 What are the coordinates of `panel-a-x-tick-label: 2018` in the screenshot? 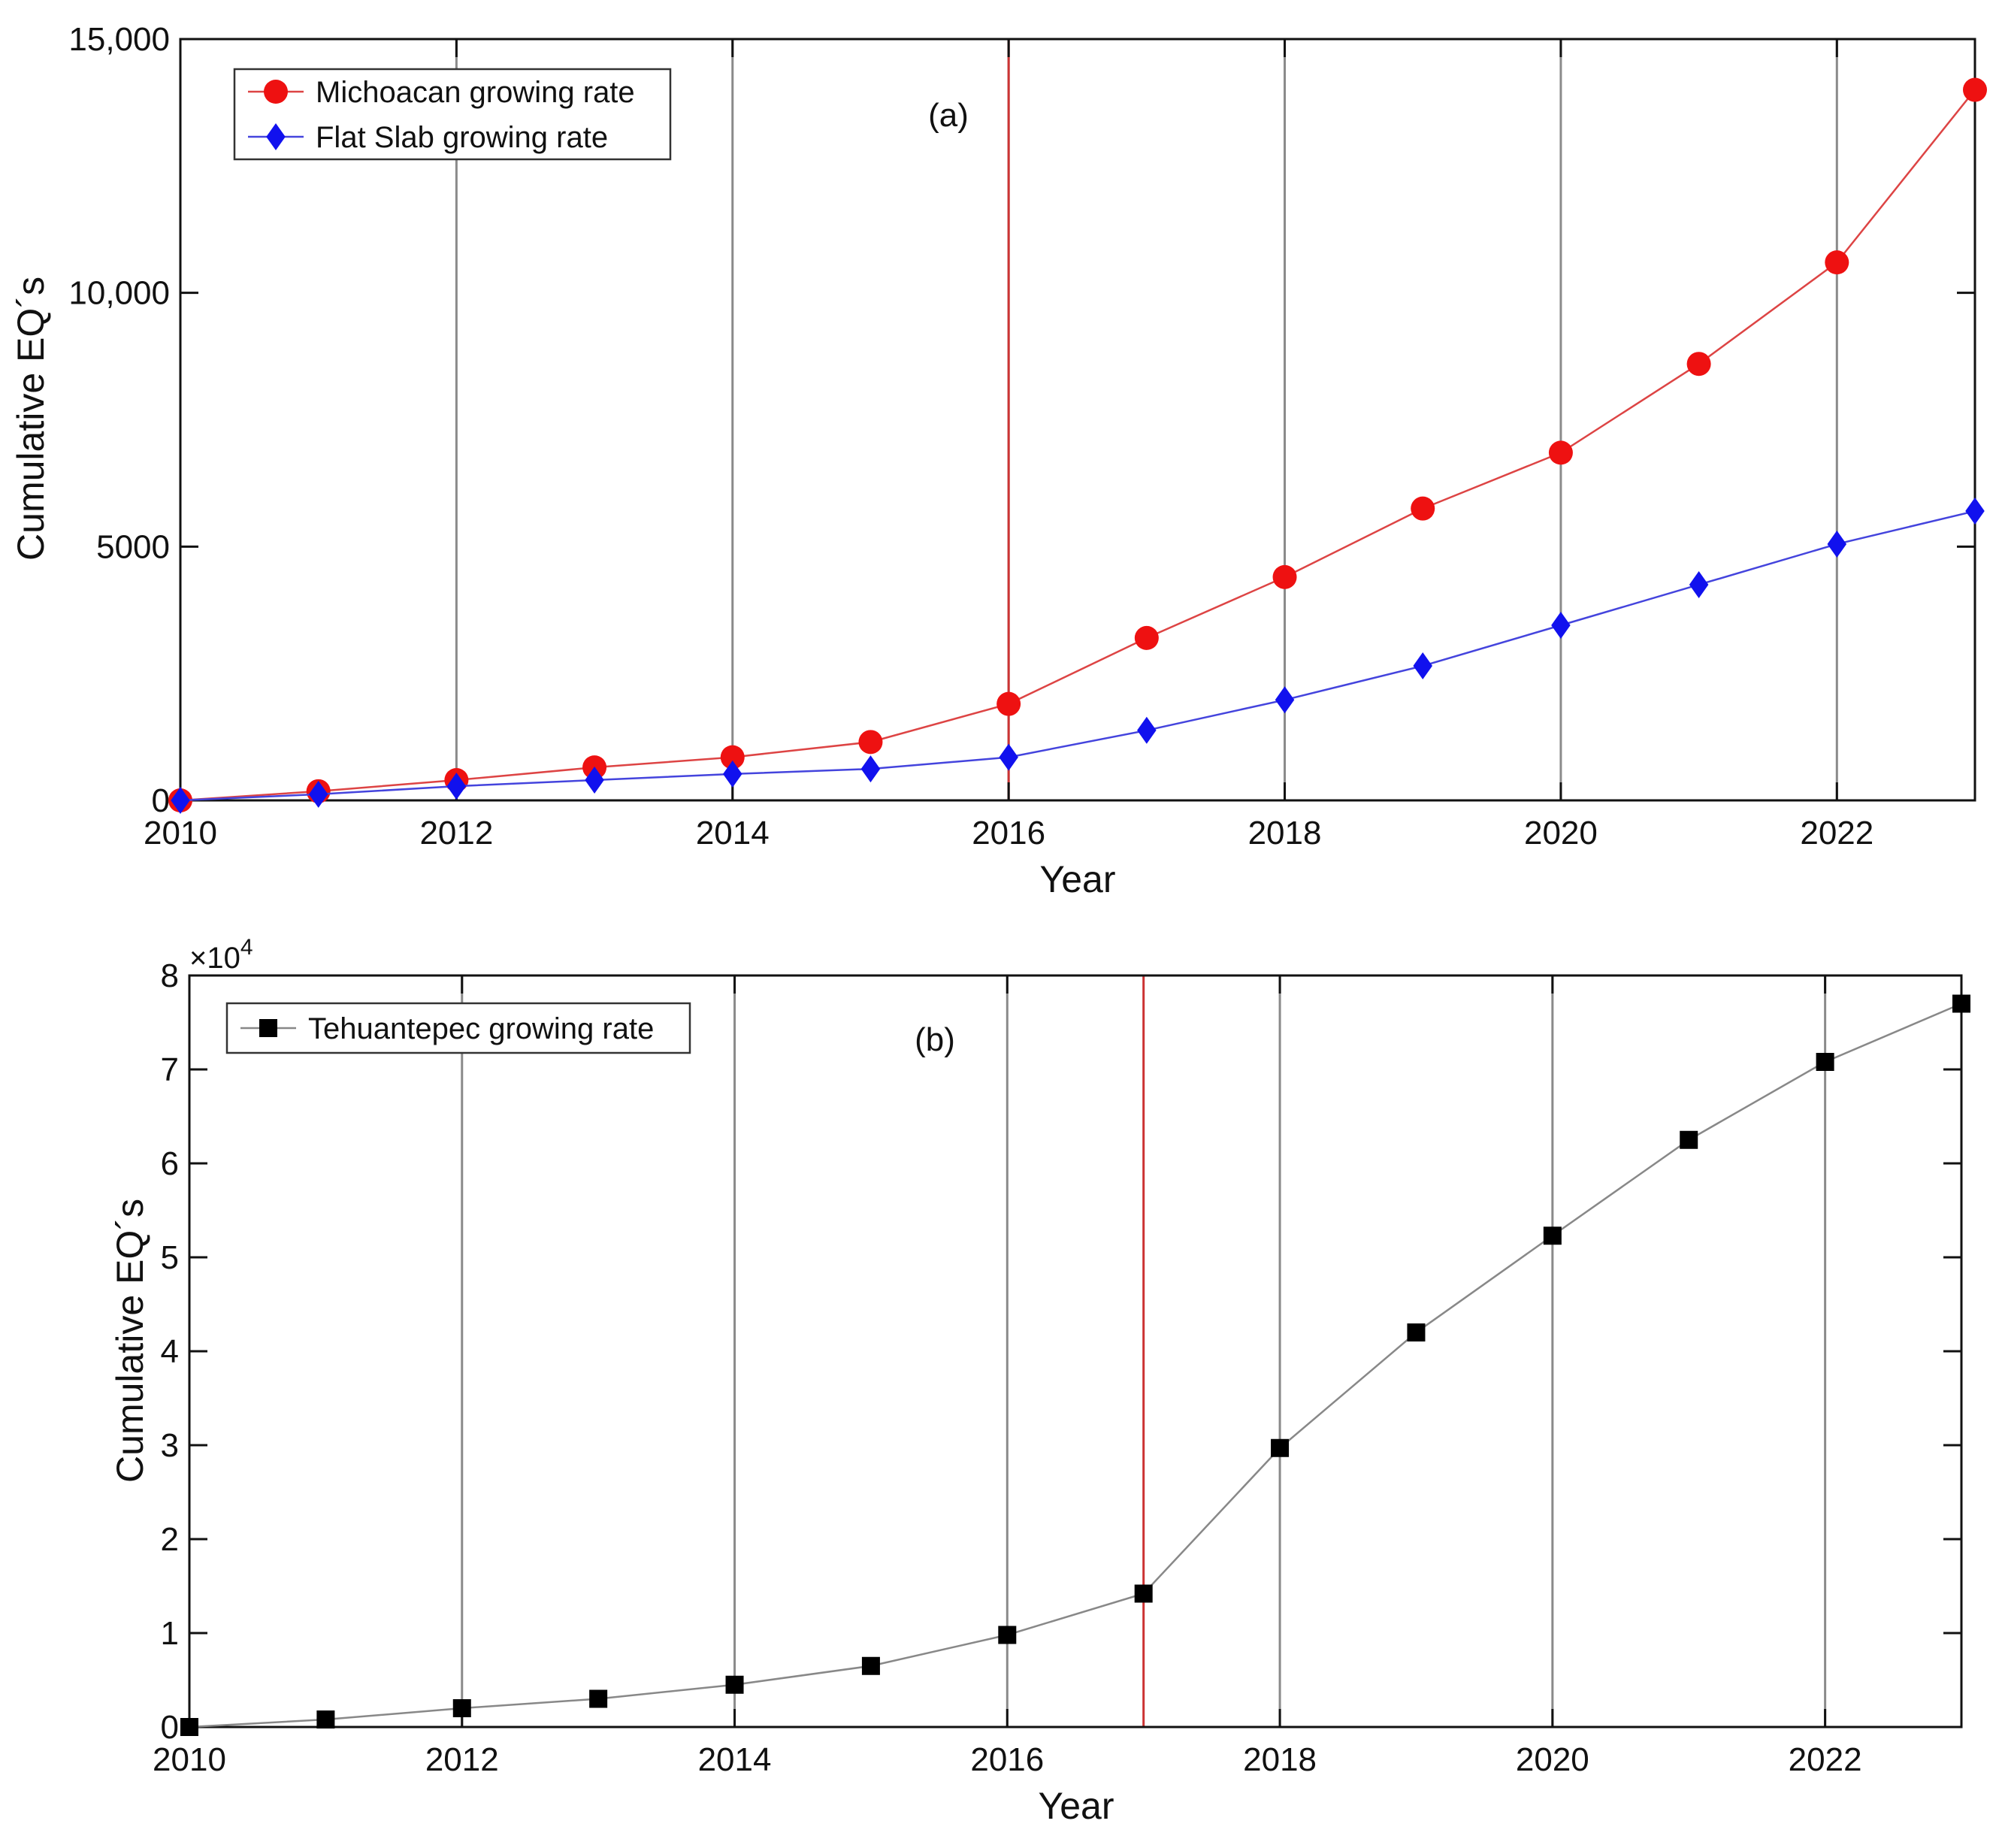 It's located at (1285, 833).